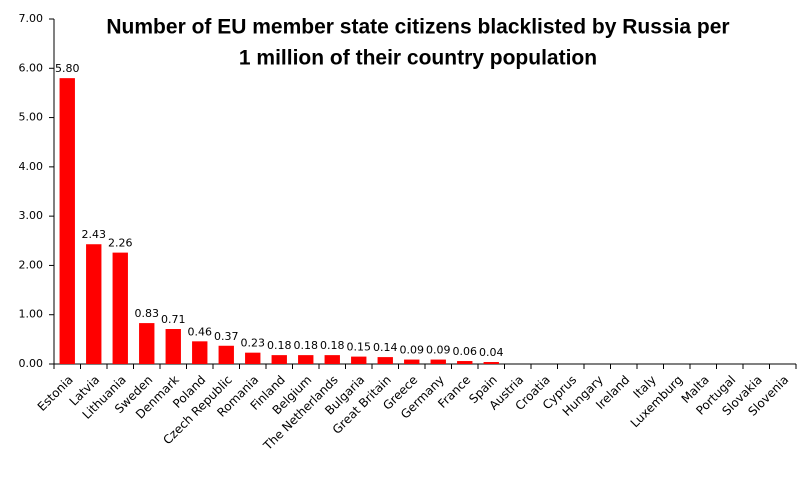  Describe the element at coordinates (147, 313) in the screenshot. I see `value-label: 0.83` at that location.